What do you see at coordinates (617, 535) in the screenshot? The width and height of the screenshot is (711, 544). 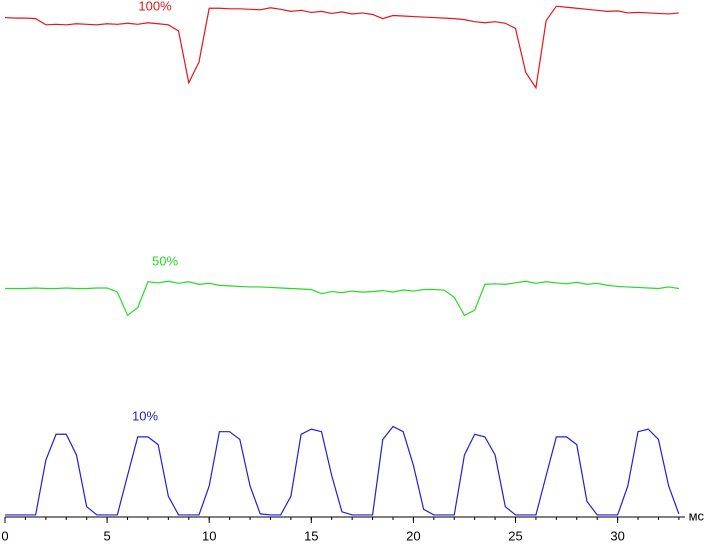 I see `x-tick-label: 30` at bounding box center [617, 535].